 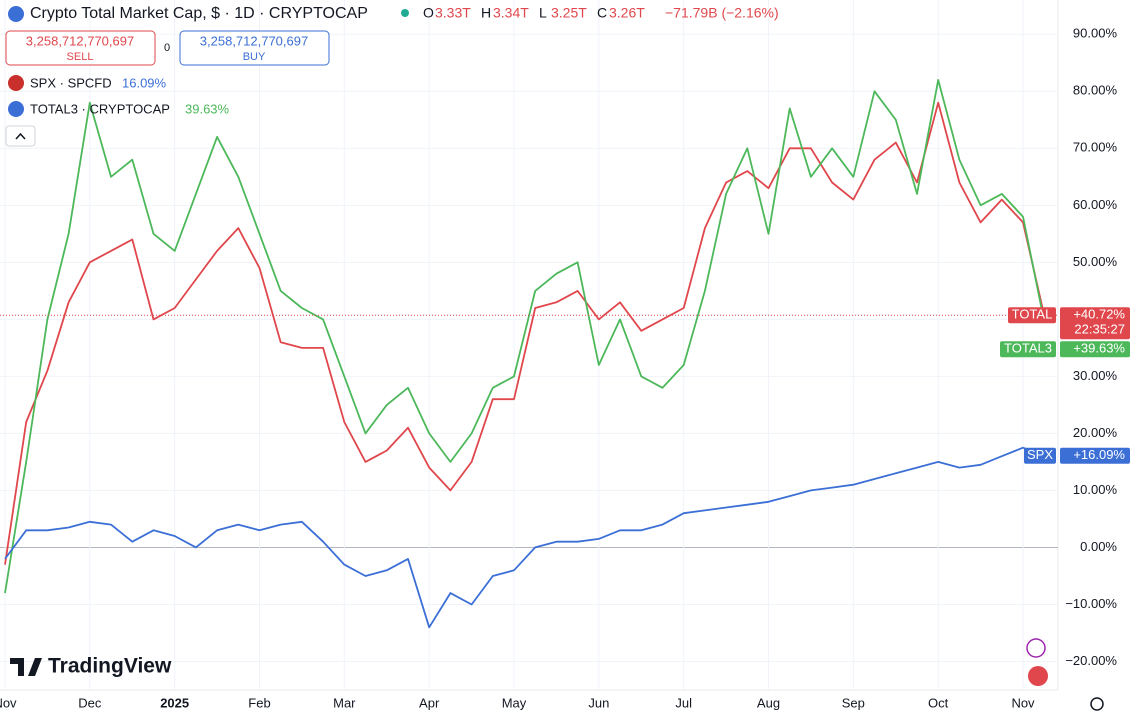 What do you see at coordinates (1091, 603) in the screenshot?
I see `y-tick-label: −10.00%` at bounding box center [1091, 603].